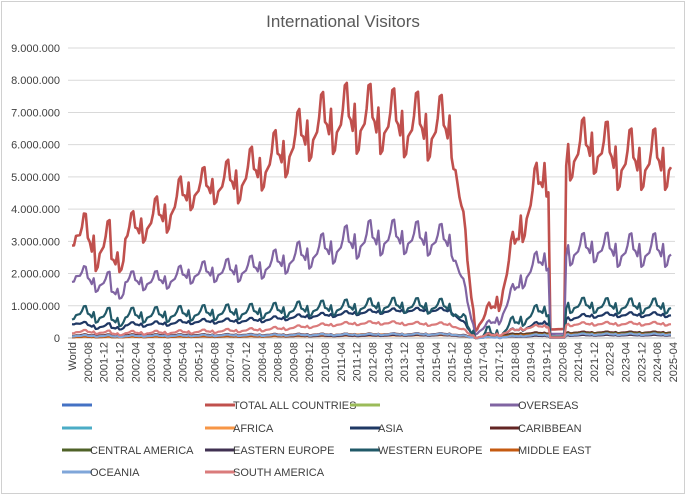 The width and height of the screenshot is (688, 497). I want to click on x-tick-label: 2004-08, so click(168, 362).